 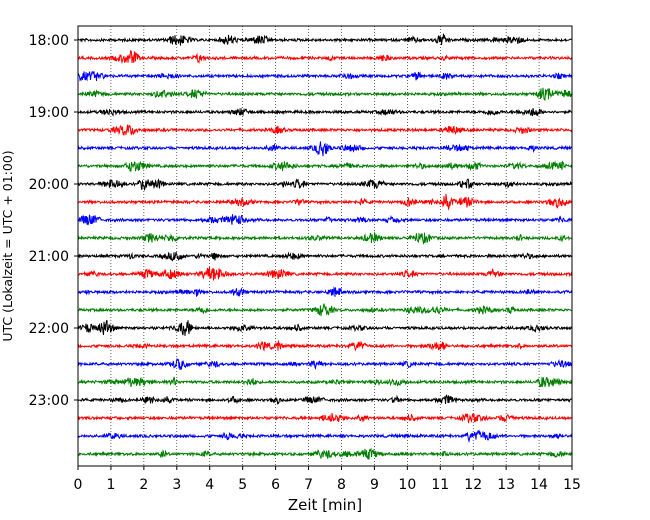 I want to click on x-tick-label-1: 1, so click(x=110, y=485).